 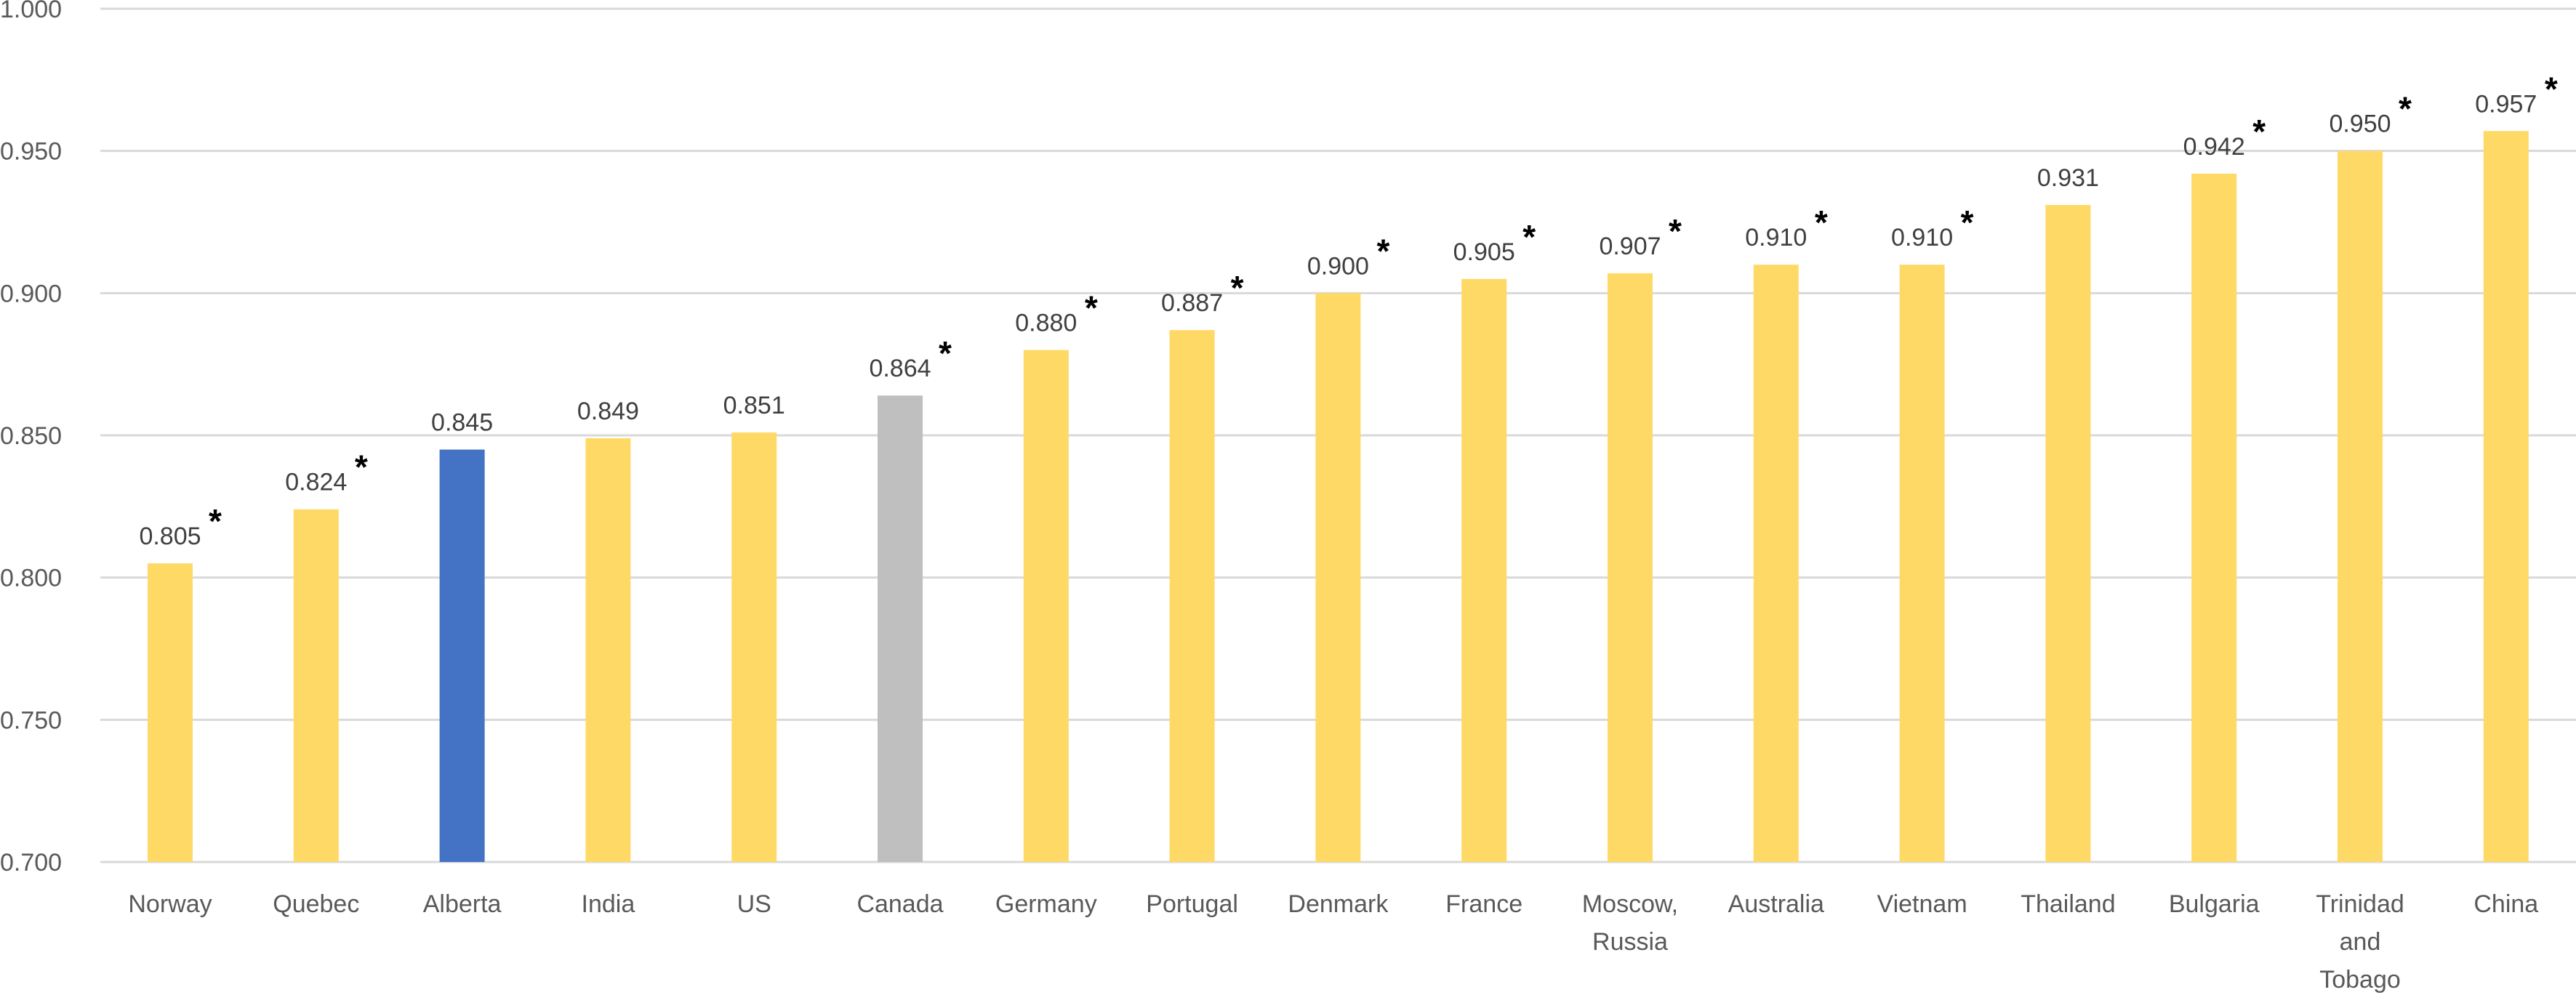 What do you see at coordinates (2360, 942) in the screenshot?
I see `category-label: and` at bounding box center [2360, 942].